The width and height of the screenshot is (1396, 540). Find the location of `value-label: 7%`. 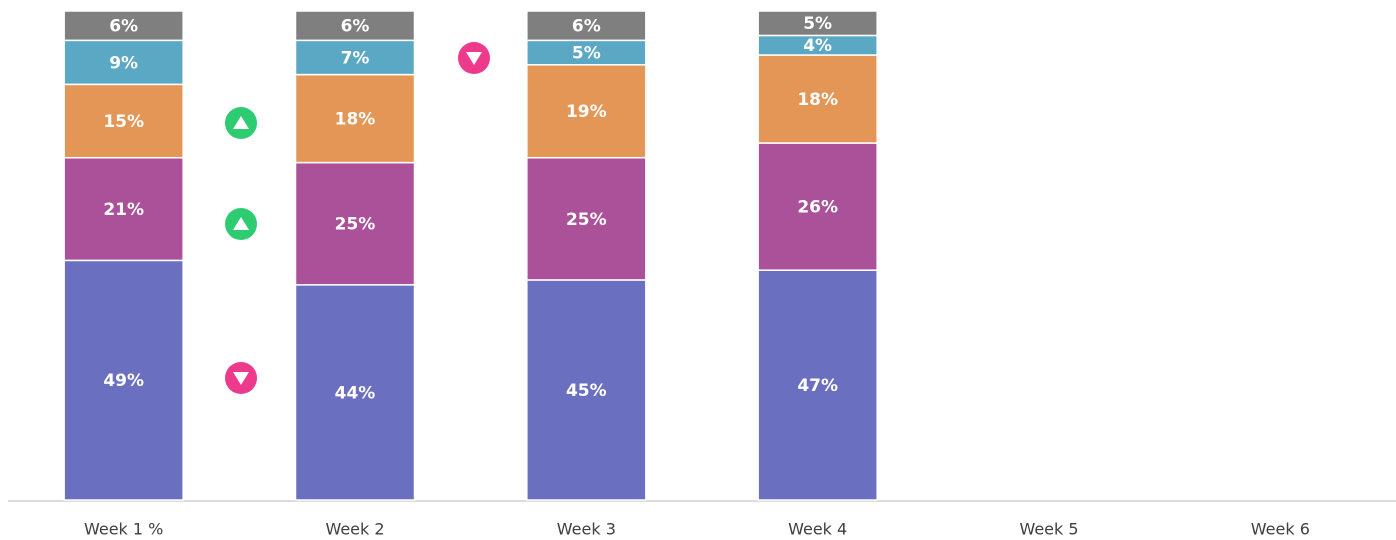

value-label: 7% is located at coordinates (355, 58).